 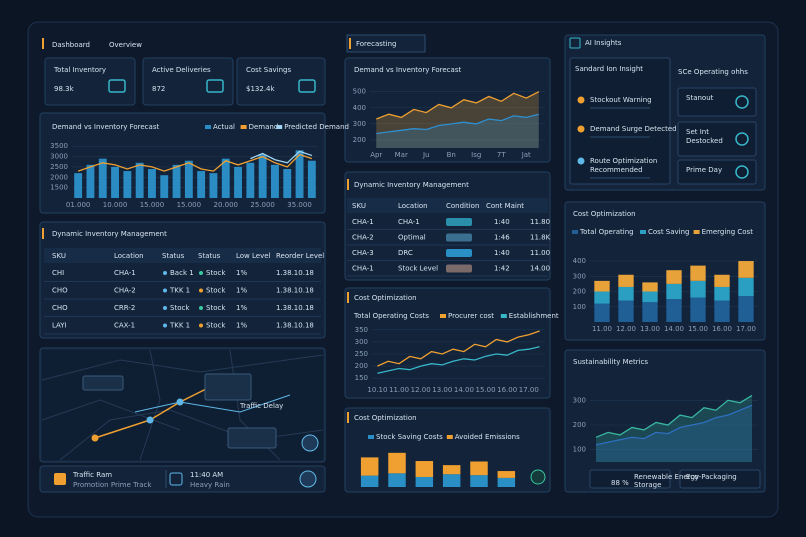 I want to click on table-header-bg, so click(x=447, y=205).